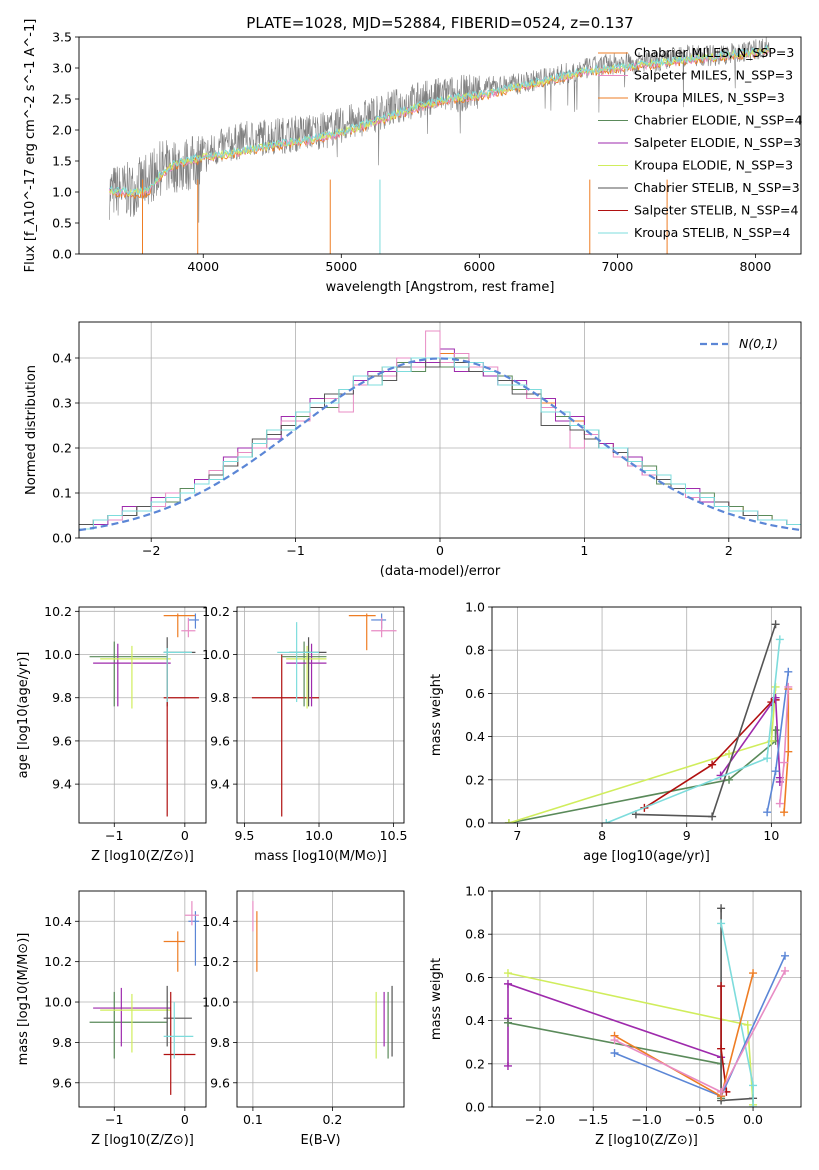 This screenshot has height=1170, width=819. Describe the element at coordinates (700, 1119) in the screenshot. I see `x-tick-label: −0.5` at that location.